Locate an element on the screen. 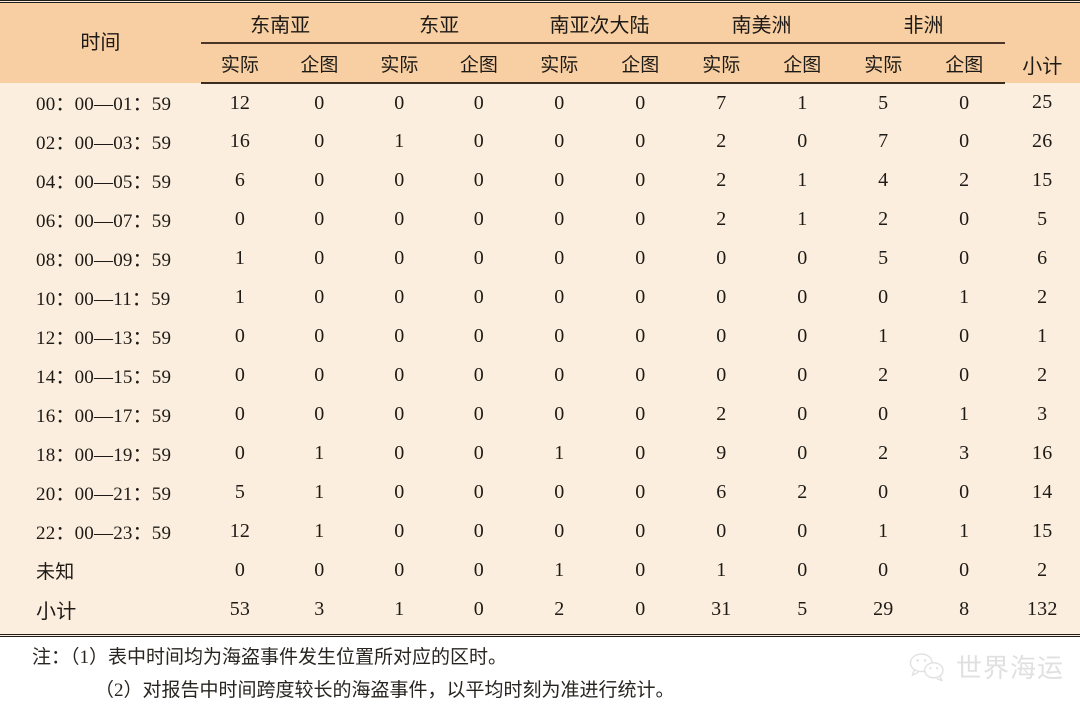  table-cell-subtotal: 15 is located at coordinates (1042, 531).